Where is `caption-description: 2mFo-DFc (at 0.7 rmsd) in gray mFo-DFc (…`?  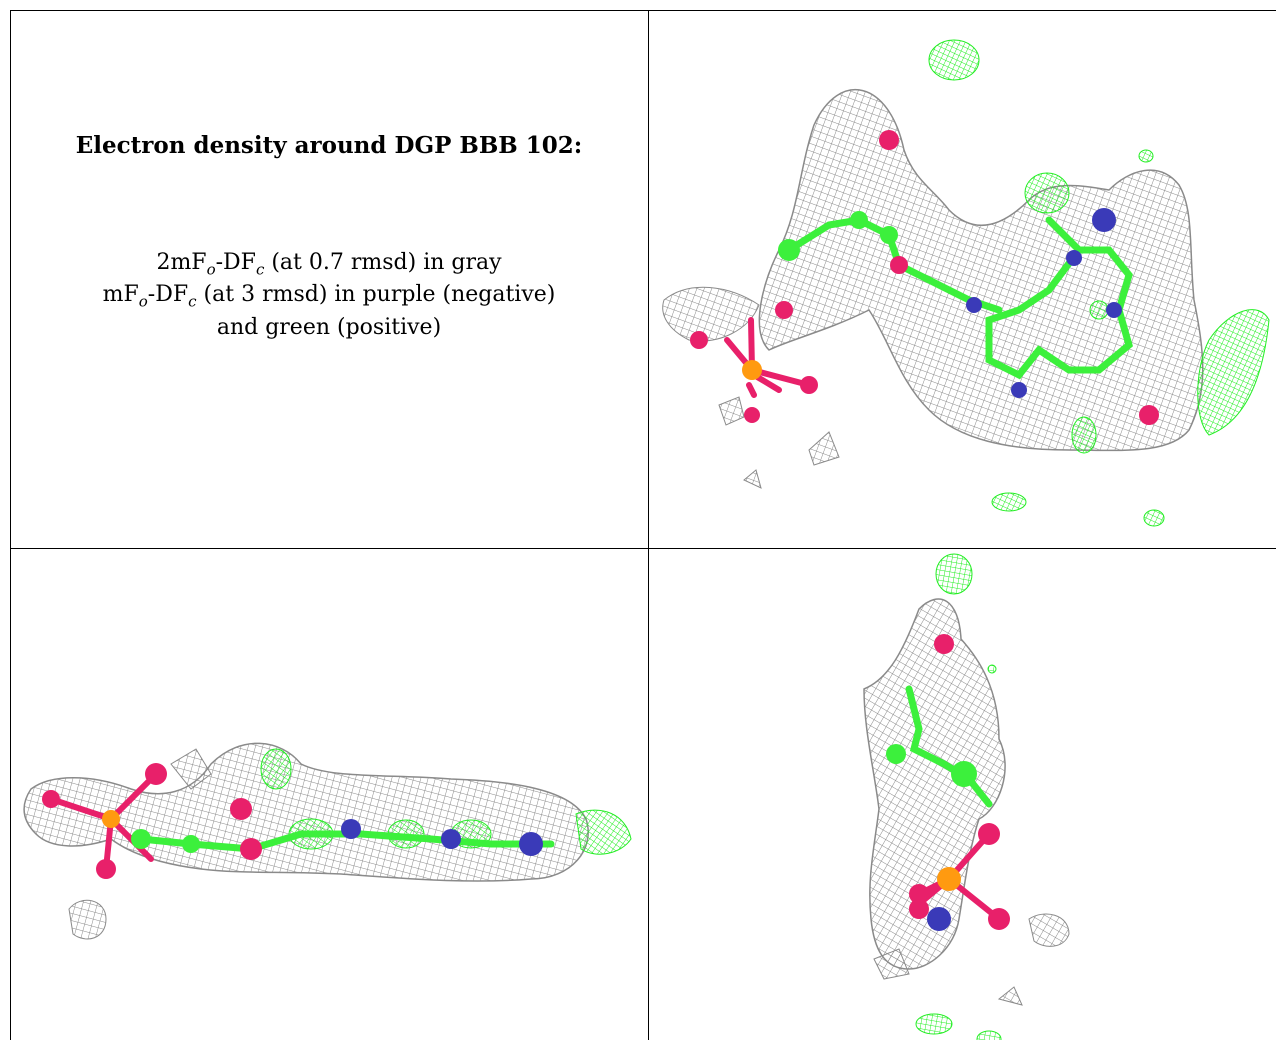 caption-description: 2mFo-DFc (at 0.7 rmsd) in gray mFo-DFc (… is located at coordinates (329, 296).